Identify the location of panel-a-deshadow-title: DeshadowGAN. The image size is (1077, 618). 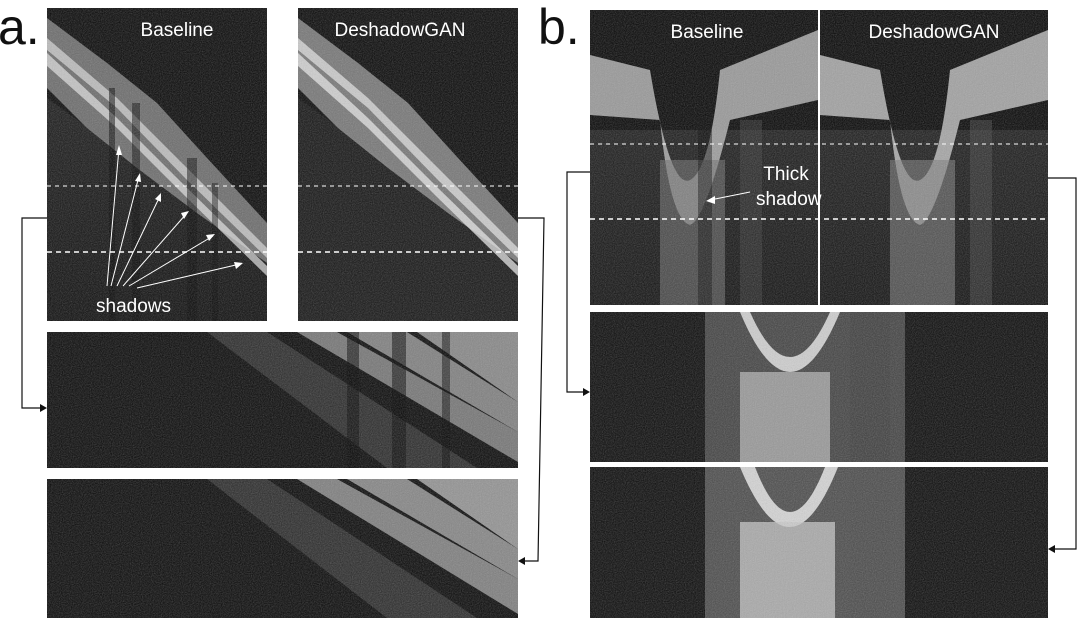
(404, 31).